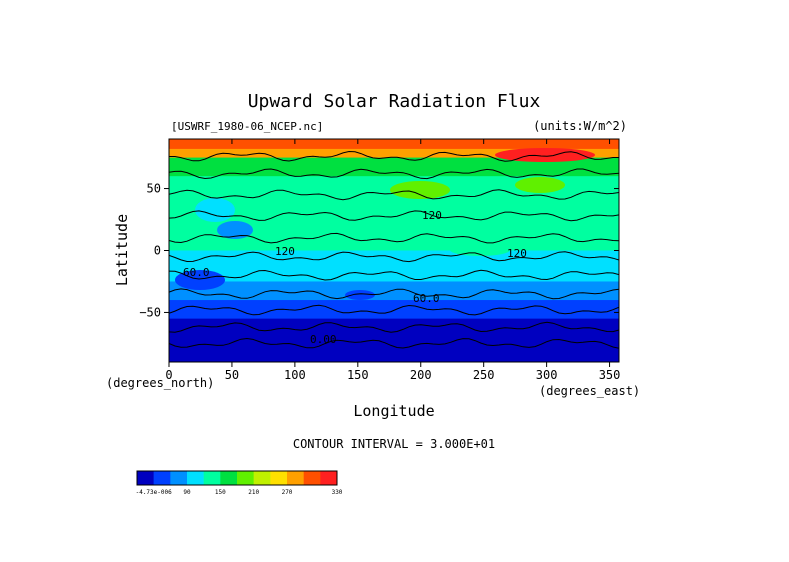 The image size is (789, 562). I want to click on colorbar-tick-label: -4.73e-006, so click(154, 492).